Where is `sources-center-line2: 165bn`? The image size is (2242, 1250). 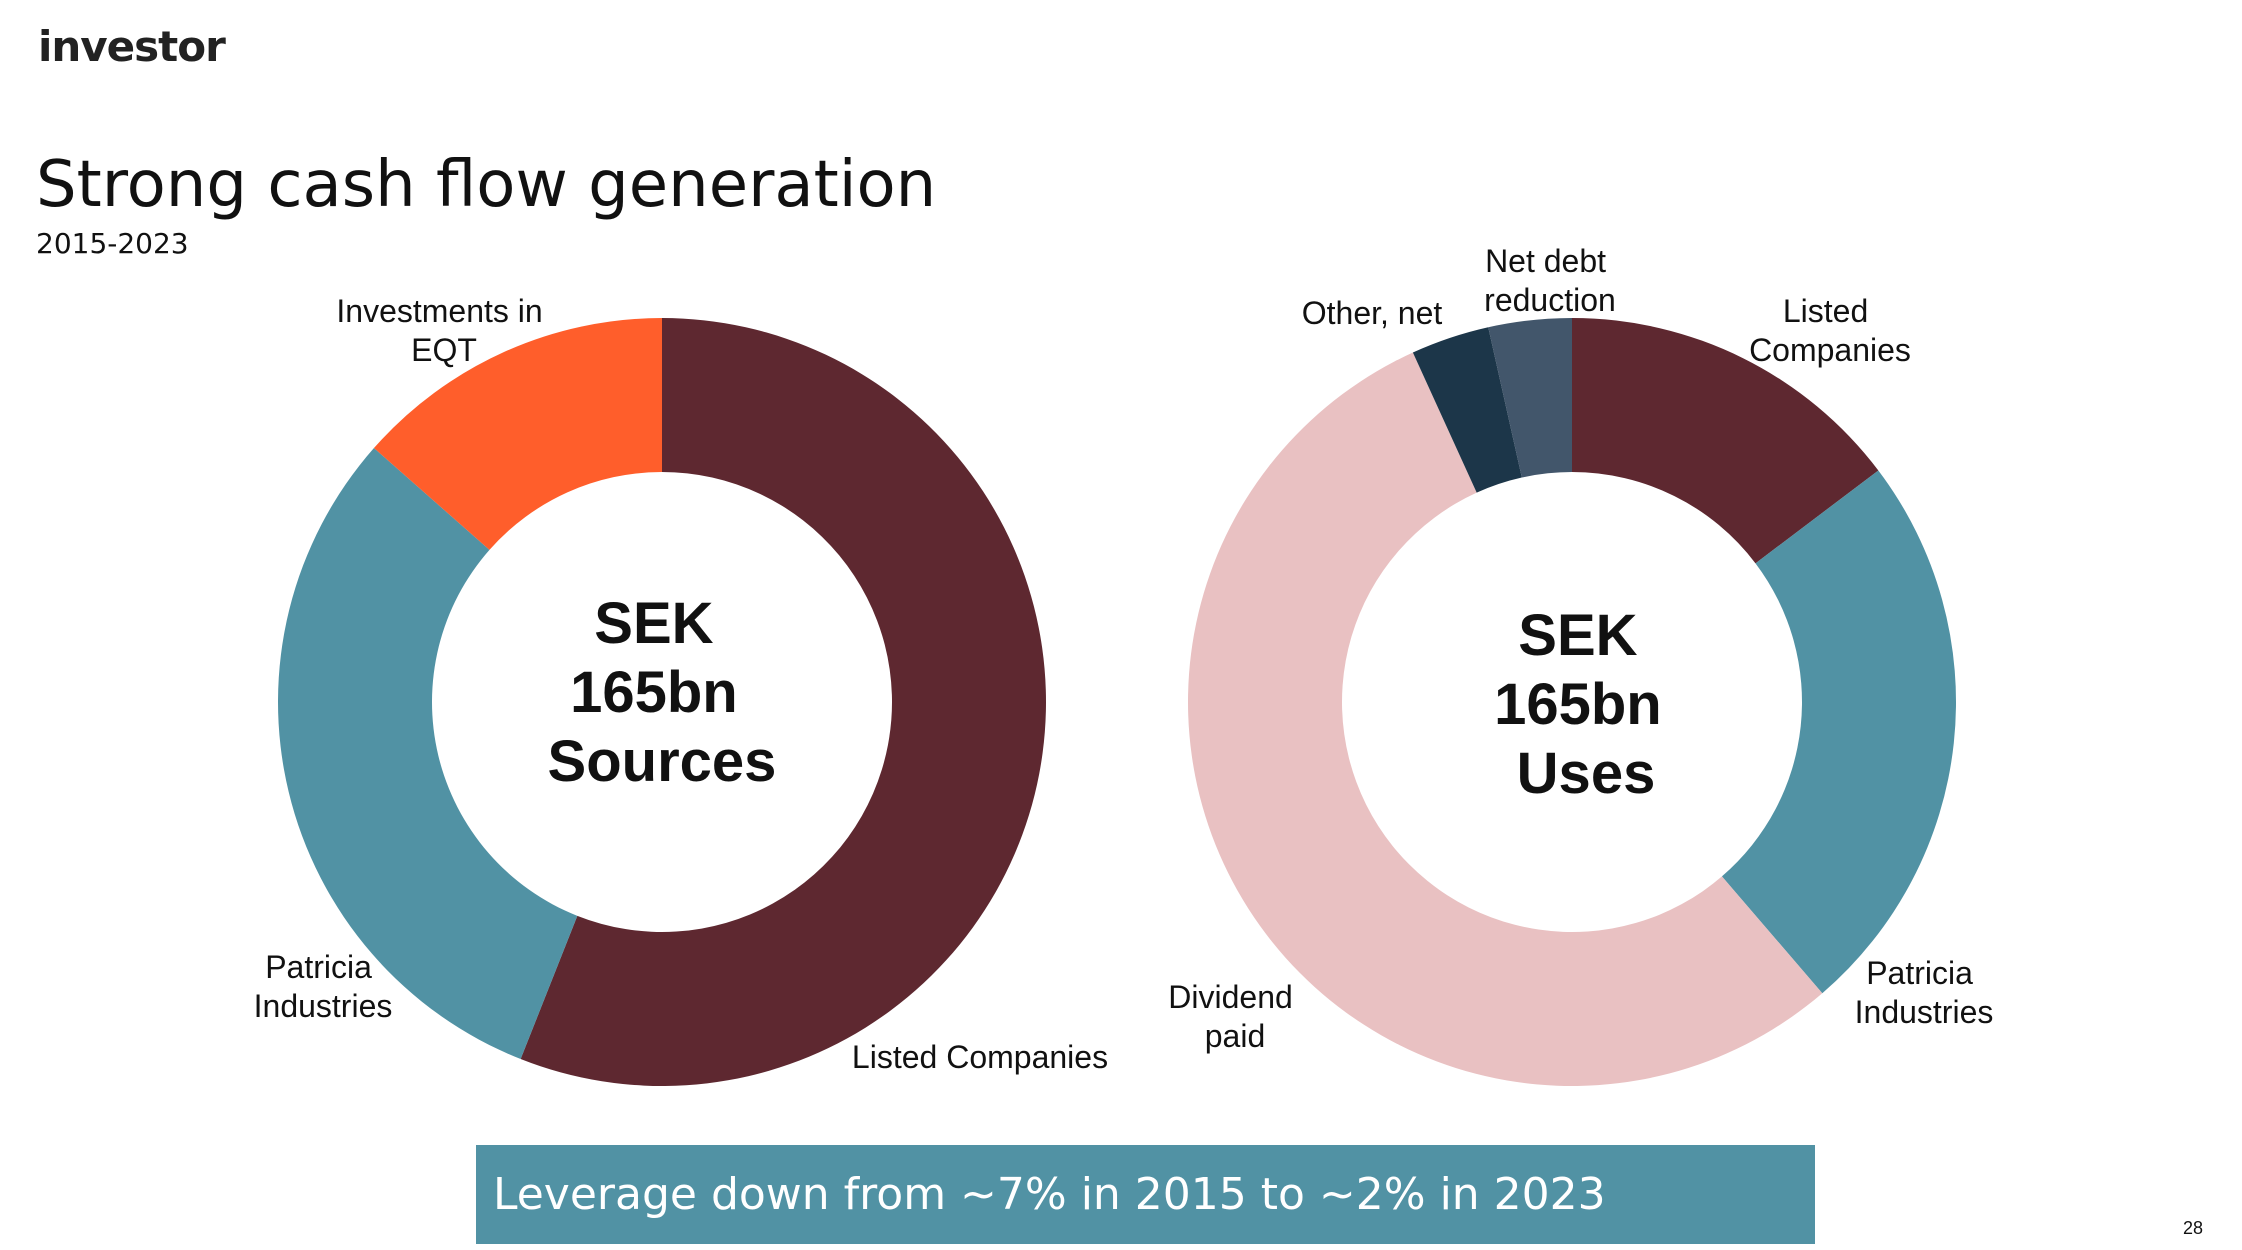 sources-center-line2: 165bn is located at coordinates (654, 692).